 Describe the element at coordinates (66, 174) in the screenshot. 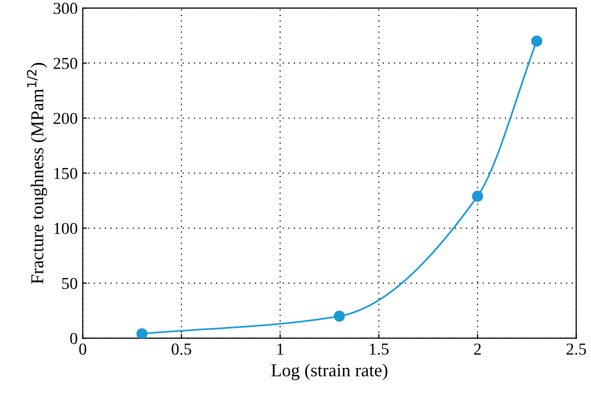

I see `y-tick-label: 150` at that location.